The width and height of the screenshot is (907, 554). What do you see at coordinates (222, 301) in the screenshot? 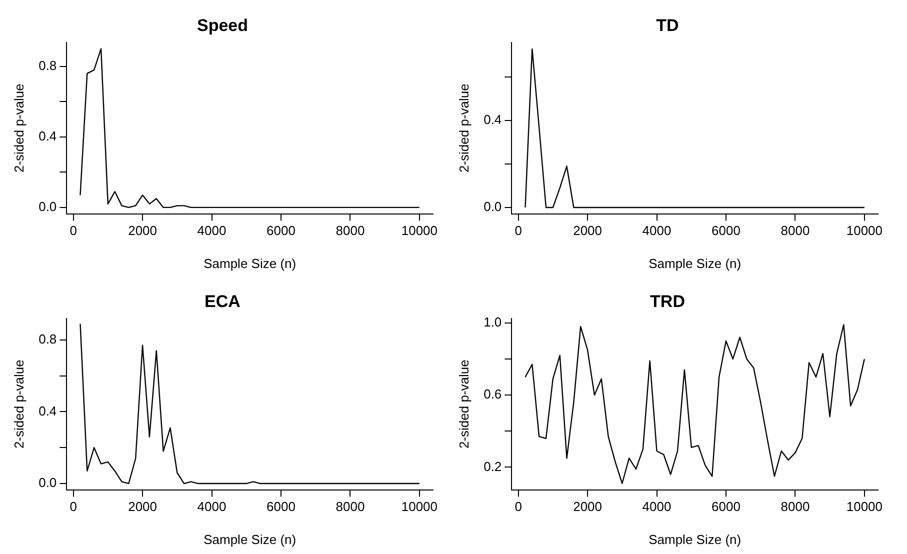
I see `chart-title: ECA` at bounding box center [222, 301].